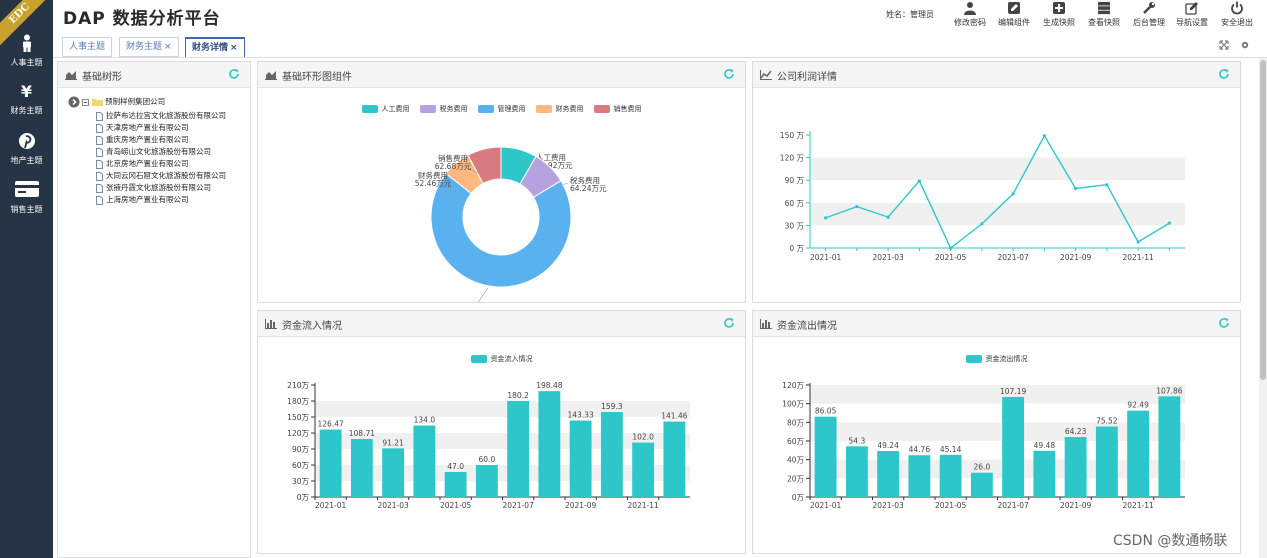 The height and width of the screenshot is (558, 1267). I want to click on create-snapshot-button: 生成快照, so click(1059, 14).